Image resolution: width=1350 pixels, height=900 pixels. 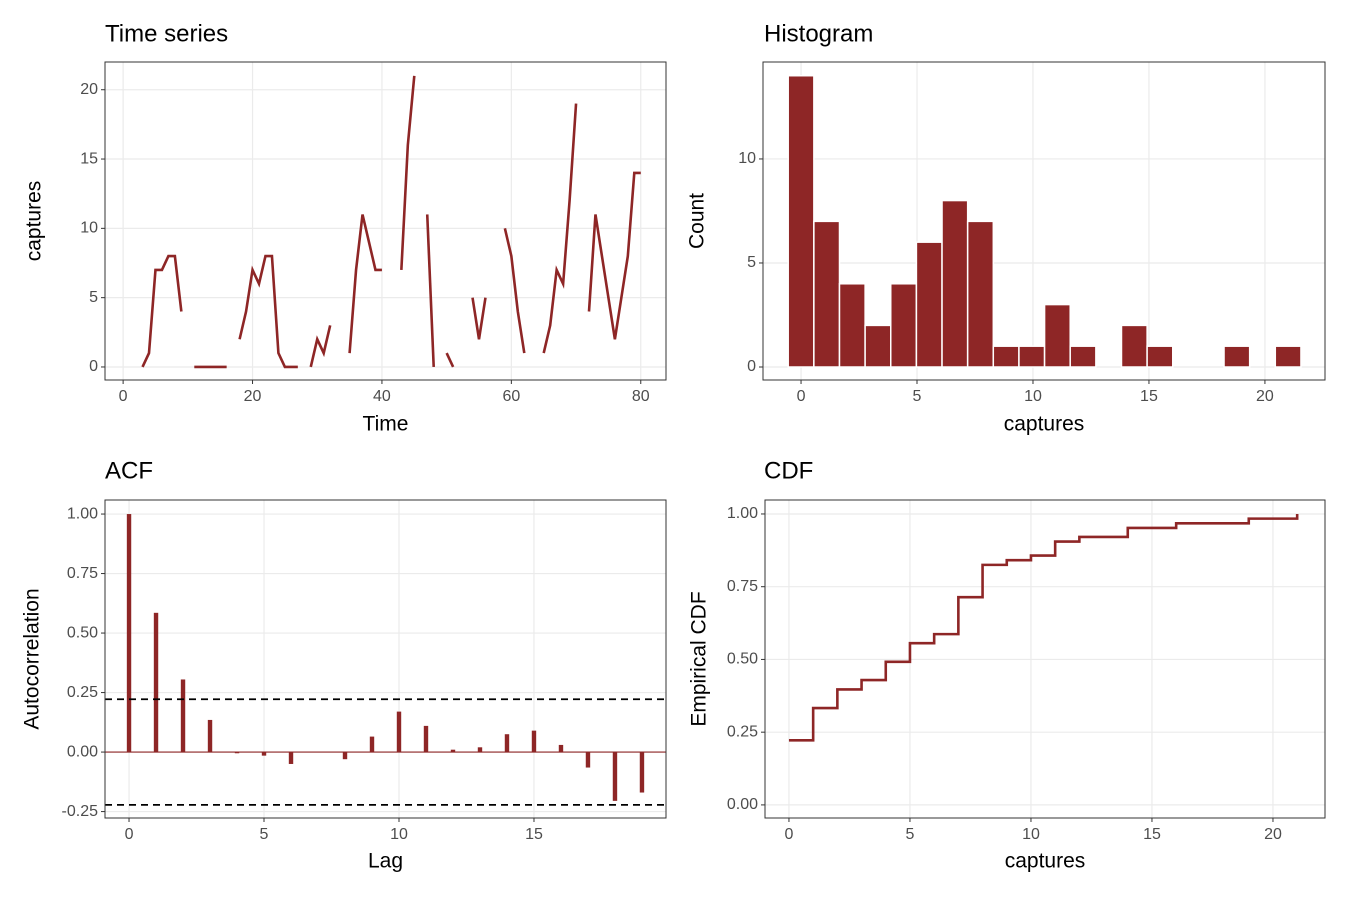 What do you see at coordinates (34, 221) in the screenshot?
I see `y-axis-title: captures` at bounding box center [34, 221].